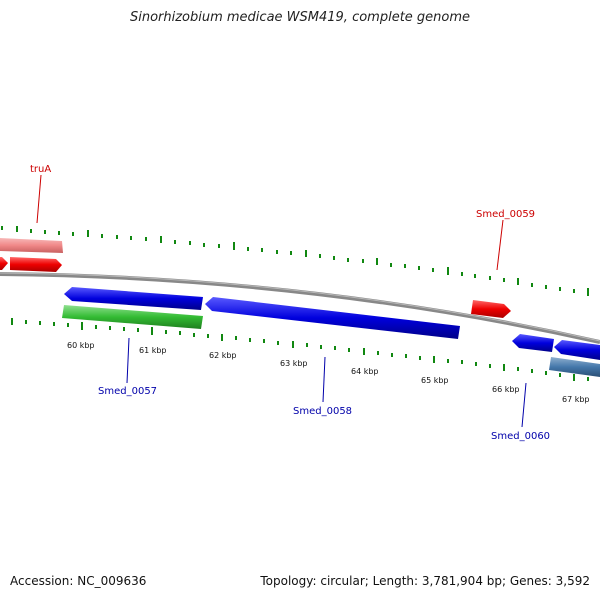  Describe the element at coordinates (577, 350) in the screenshot. I see `gene-reverse-right` at that location.